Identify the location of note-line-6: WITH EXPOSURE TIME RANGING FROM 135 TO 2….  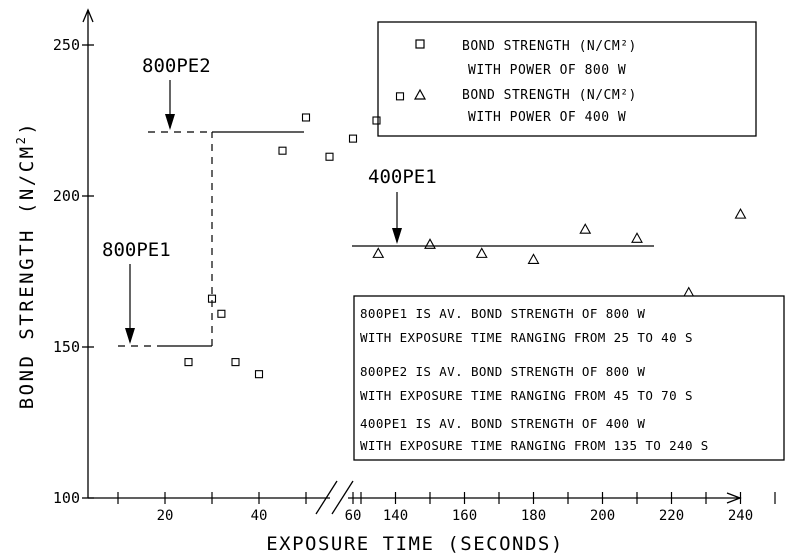
(534, 445).